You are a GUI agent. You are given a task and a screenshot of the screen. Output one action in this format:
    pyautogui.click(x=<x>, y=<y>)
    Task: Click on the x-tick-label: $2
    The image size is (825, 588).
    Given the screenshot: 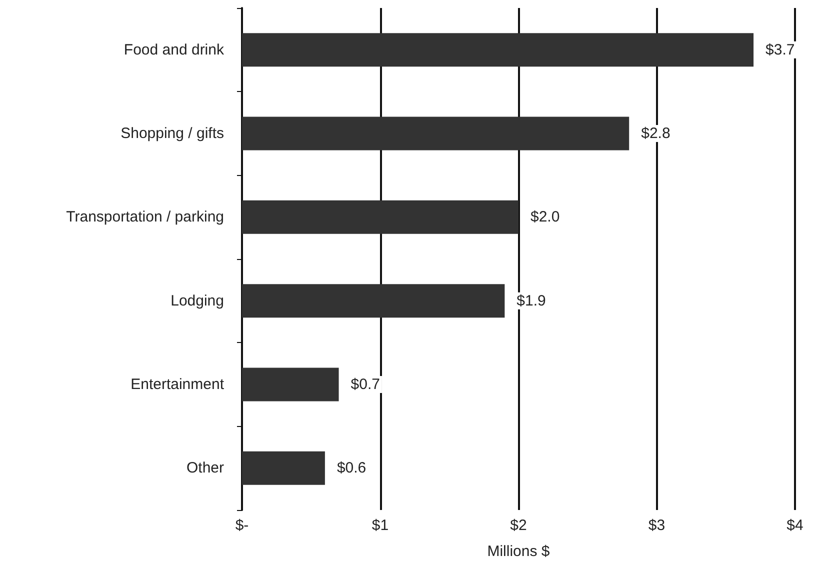 What is the action you would take?
    pyautogui.click(x=518, y=525)
    